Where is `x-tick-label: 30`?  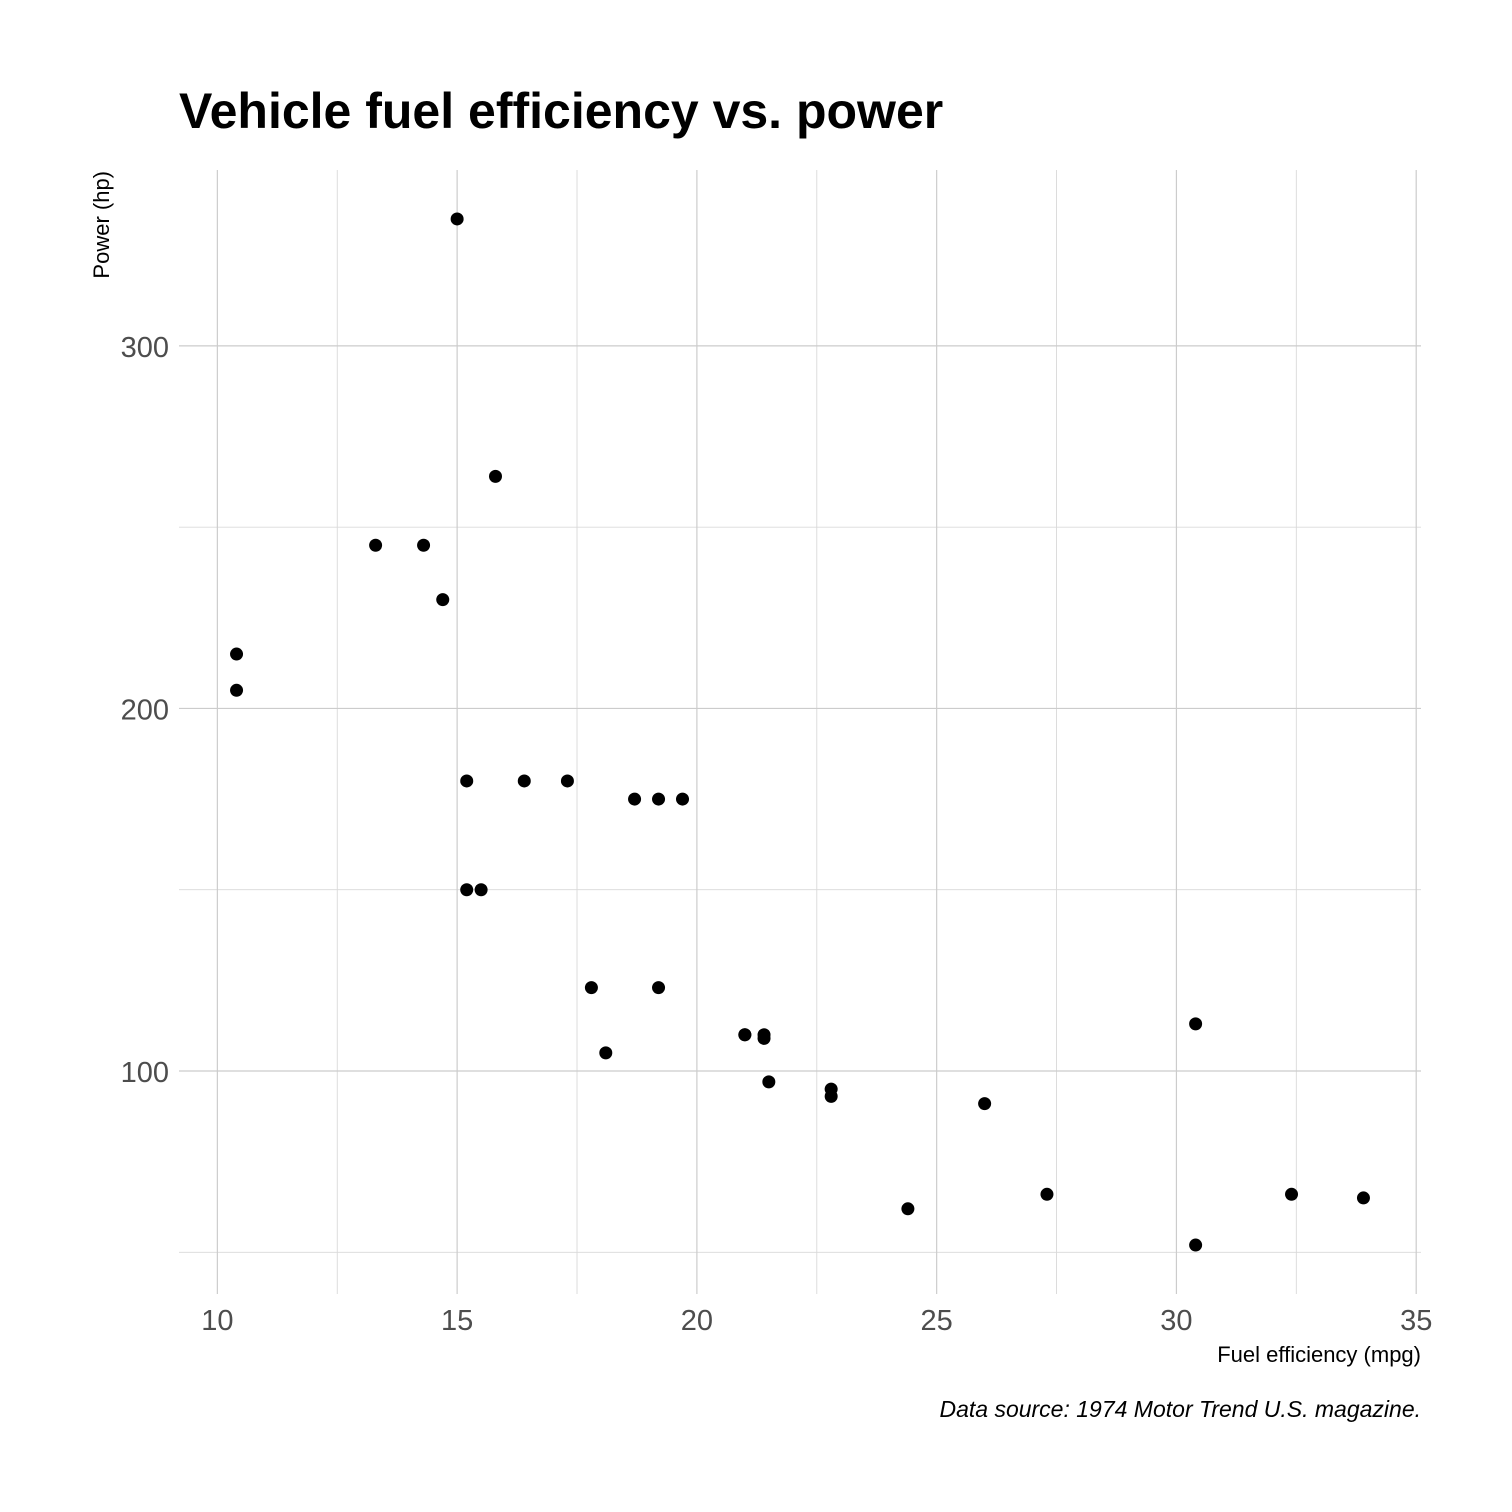 x-tick-label: 30 is located at coordinates (1176, 1321).